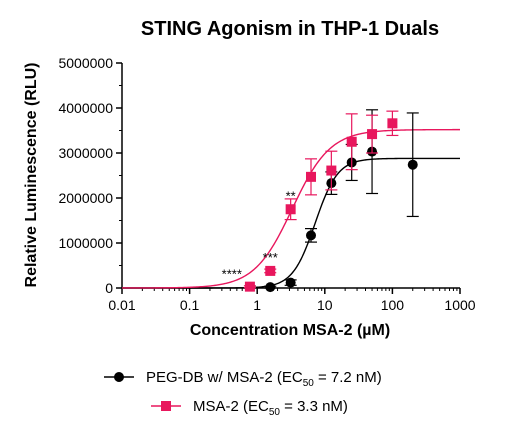 Image resolution: width=512 pixels, height=437 pixels. I want to click on y-tick-label: 5000000, so click(85, 63).